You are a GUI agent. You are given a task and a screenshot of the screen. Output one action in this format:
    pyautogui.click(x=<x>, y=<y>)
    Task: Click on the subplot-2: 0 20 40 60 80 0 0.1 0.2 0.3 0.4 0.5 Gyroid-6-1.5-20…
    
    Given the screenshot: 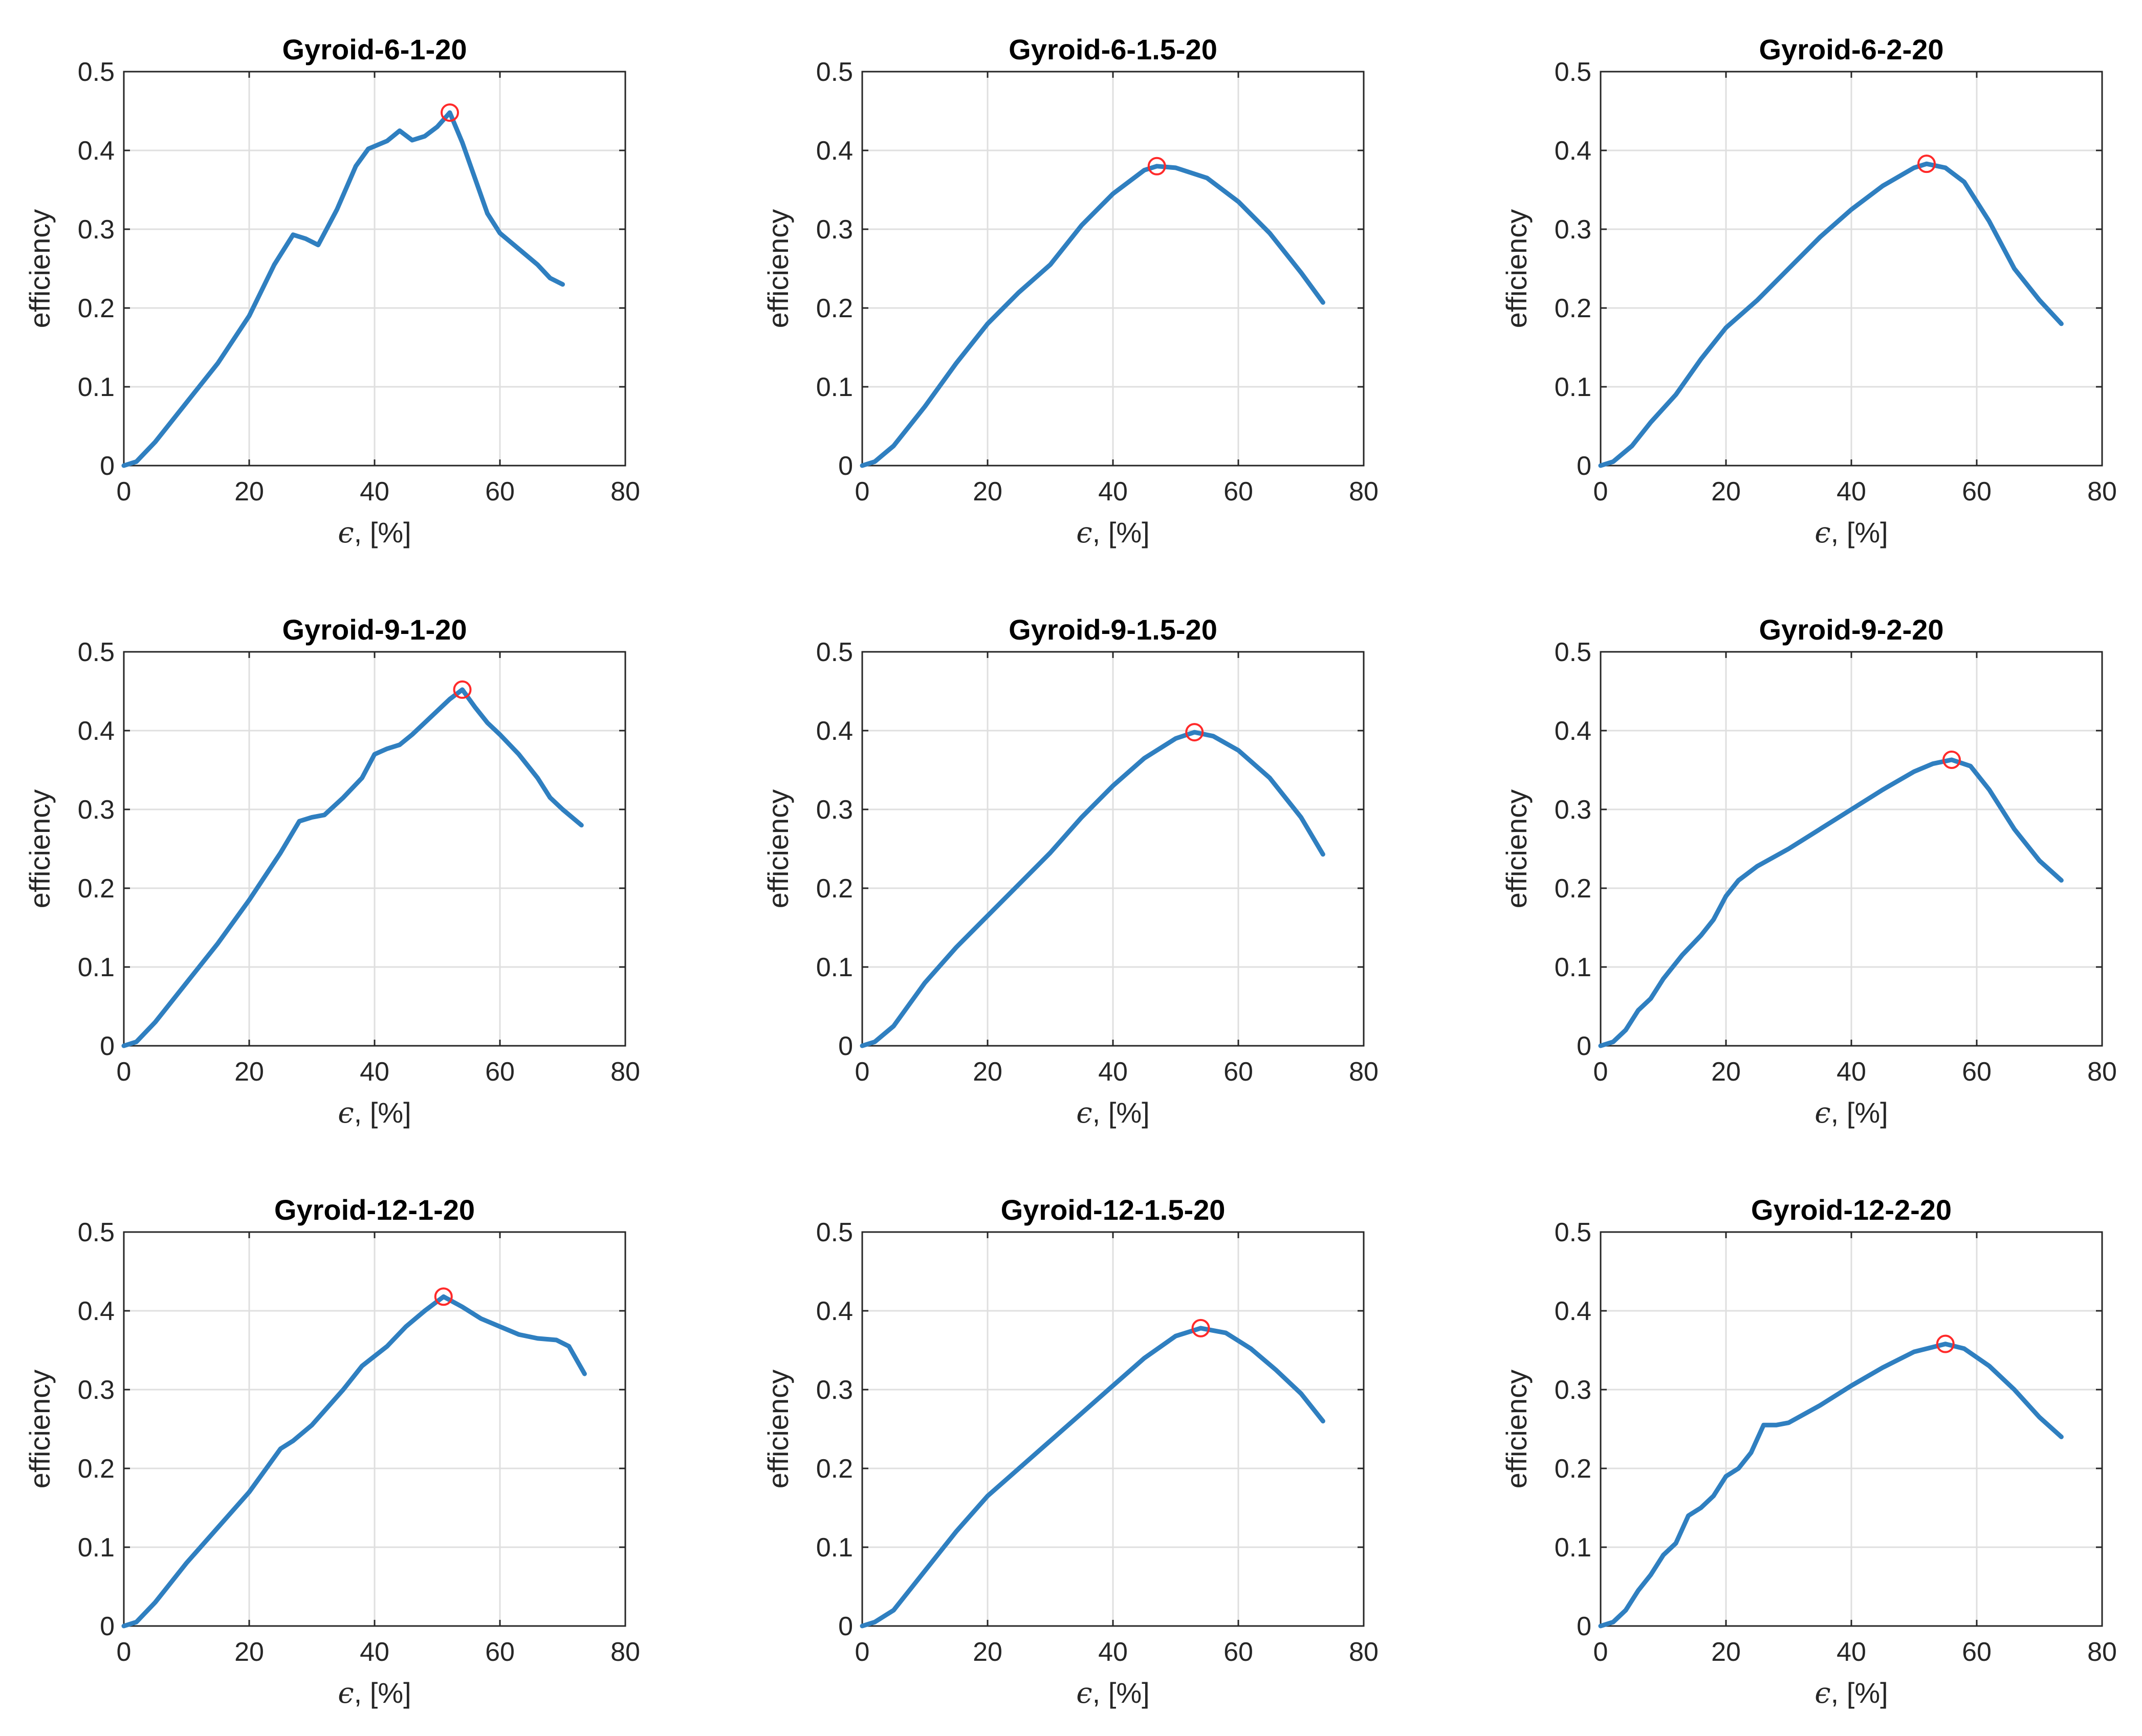 What is the action you would take?
    pyautogui.click(x=1070, y=291)
    